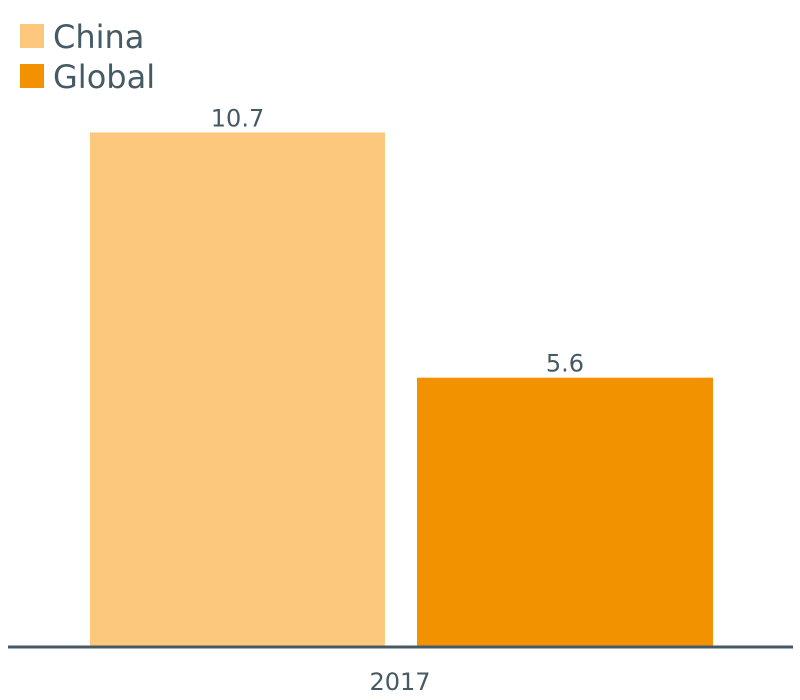  Describe the element at coordinates (32, 36) in the screenshot. I see `legend-swatch-china` at that location.